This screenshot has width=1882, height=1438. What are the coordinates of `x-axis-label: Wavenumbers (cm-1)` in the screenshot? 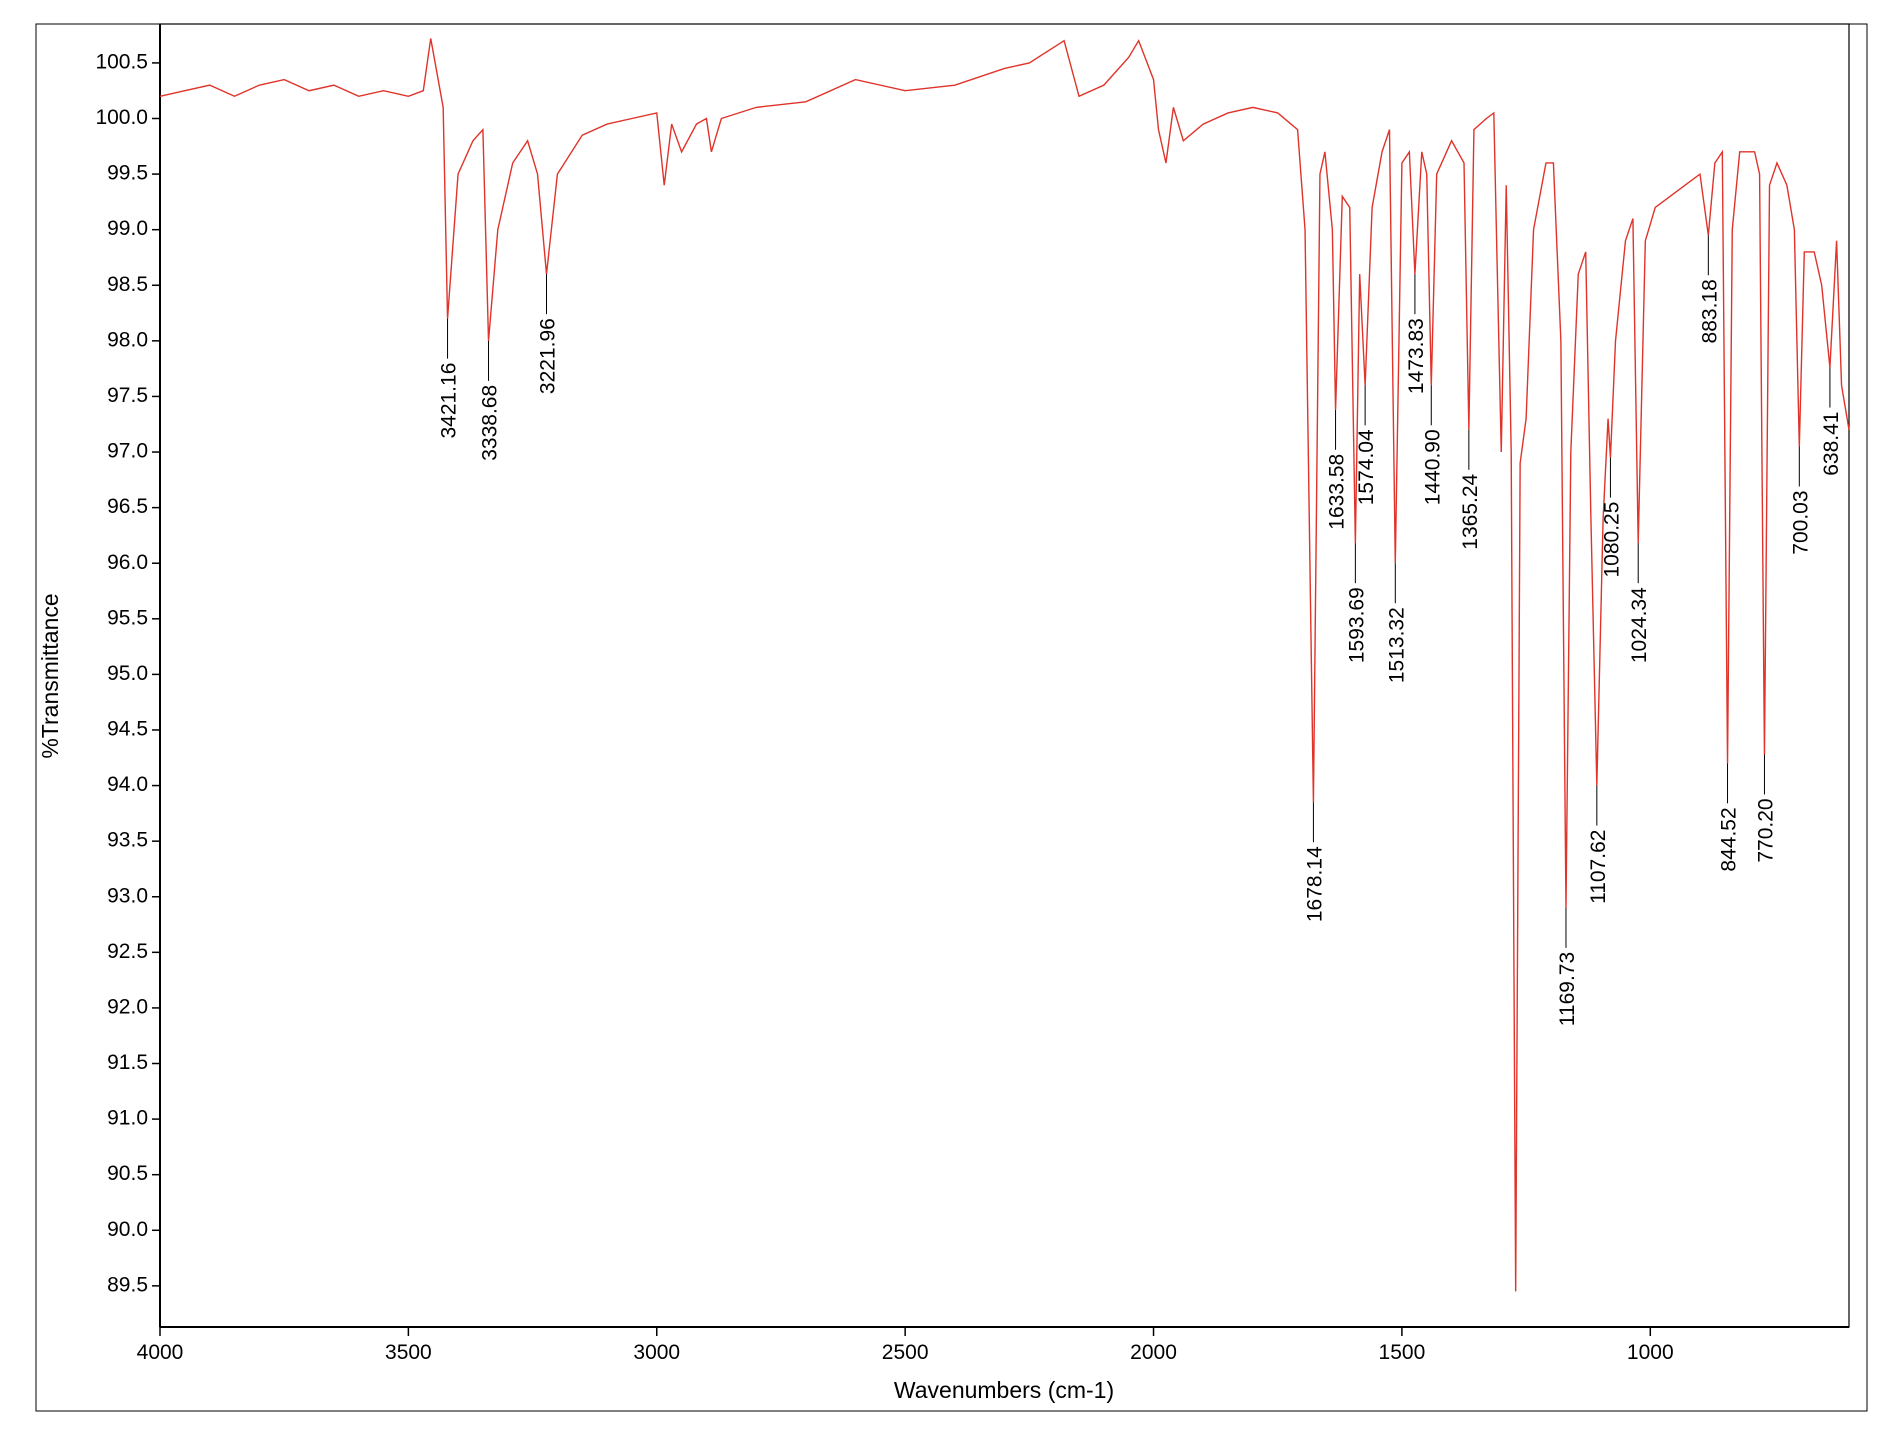 It's located at (1004, 1390).